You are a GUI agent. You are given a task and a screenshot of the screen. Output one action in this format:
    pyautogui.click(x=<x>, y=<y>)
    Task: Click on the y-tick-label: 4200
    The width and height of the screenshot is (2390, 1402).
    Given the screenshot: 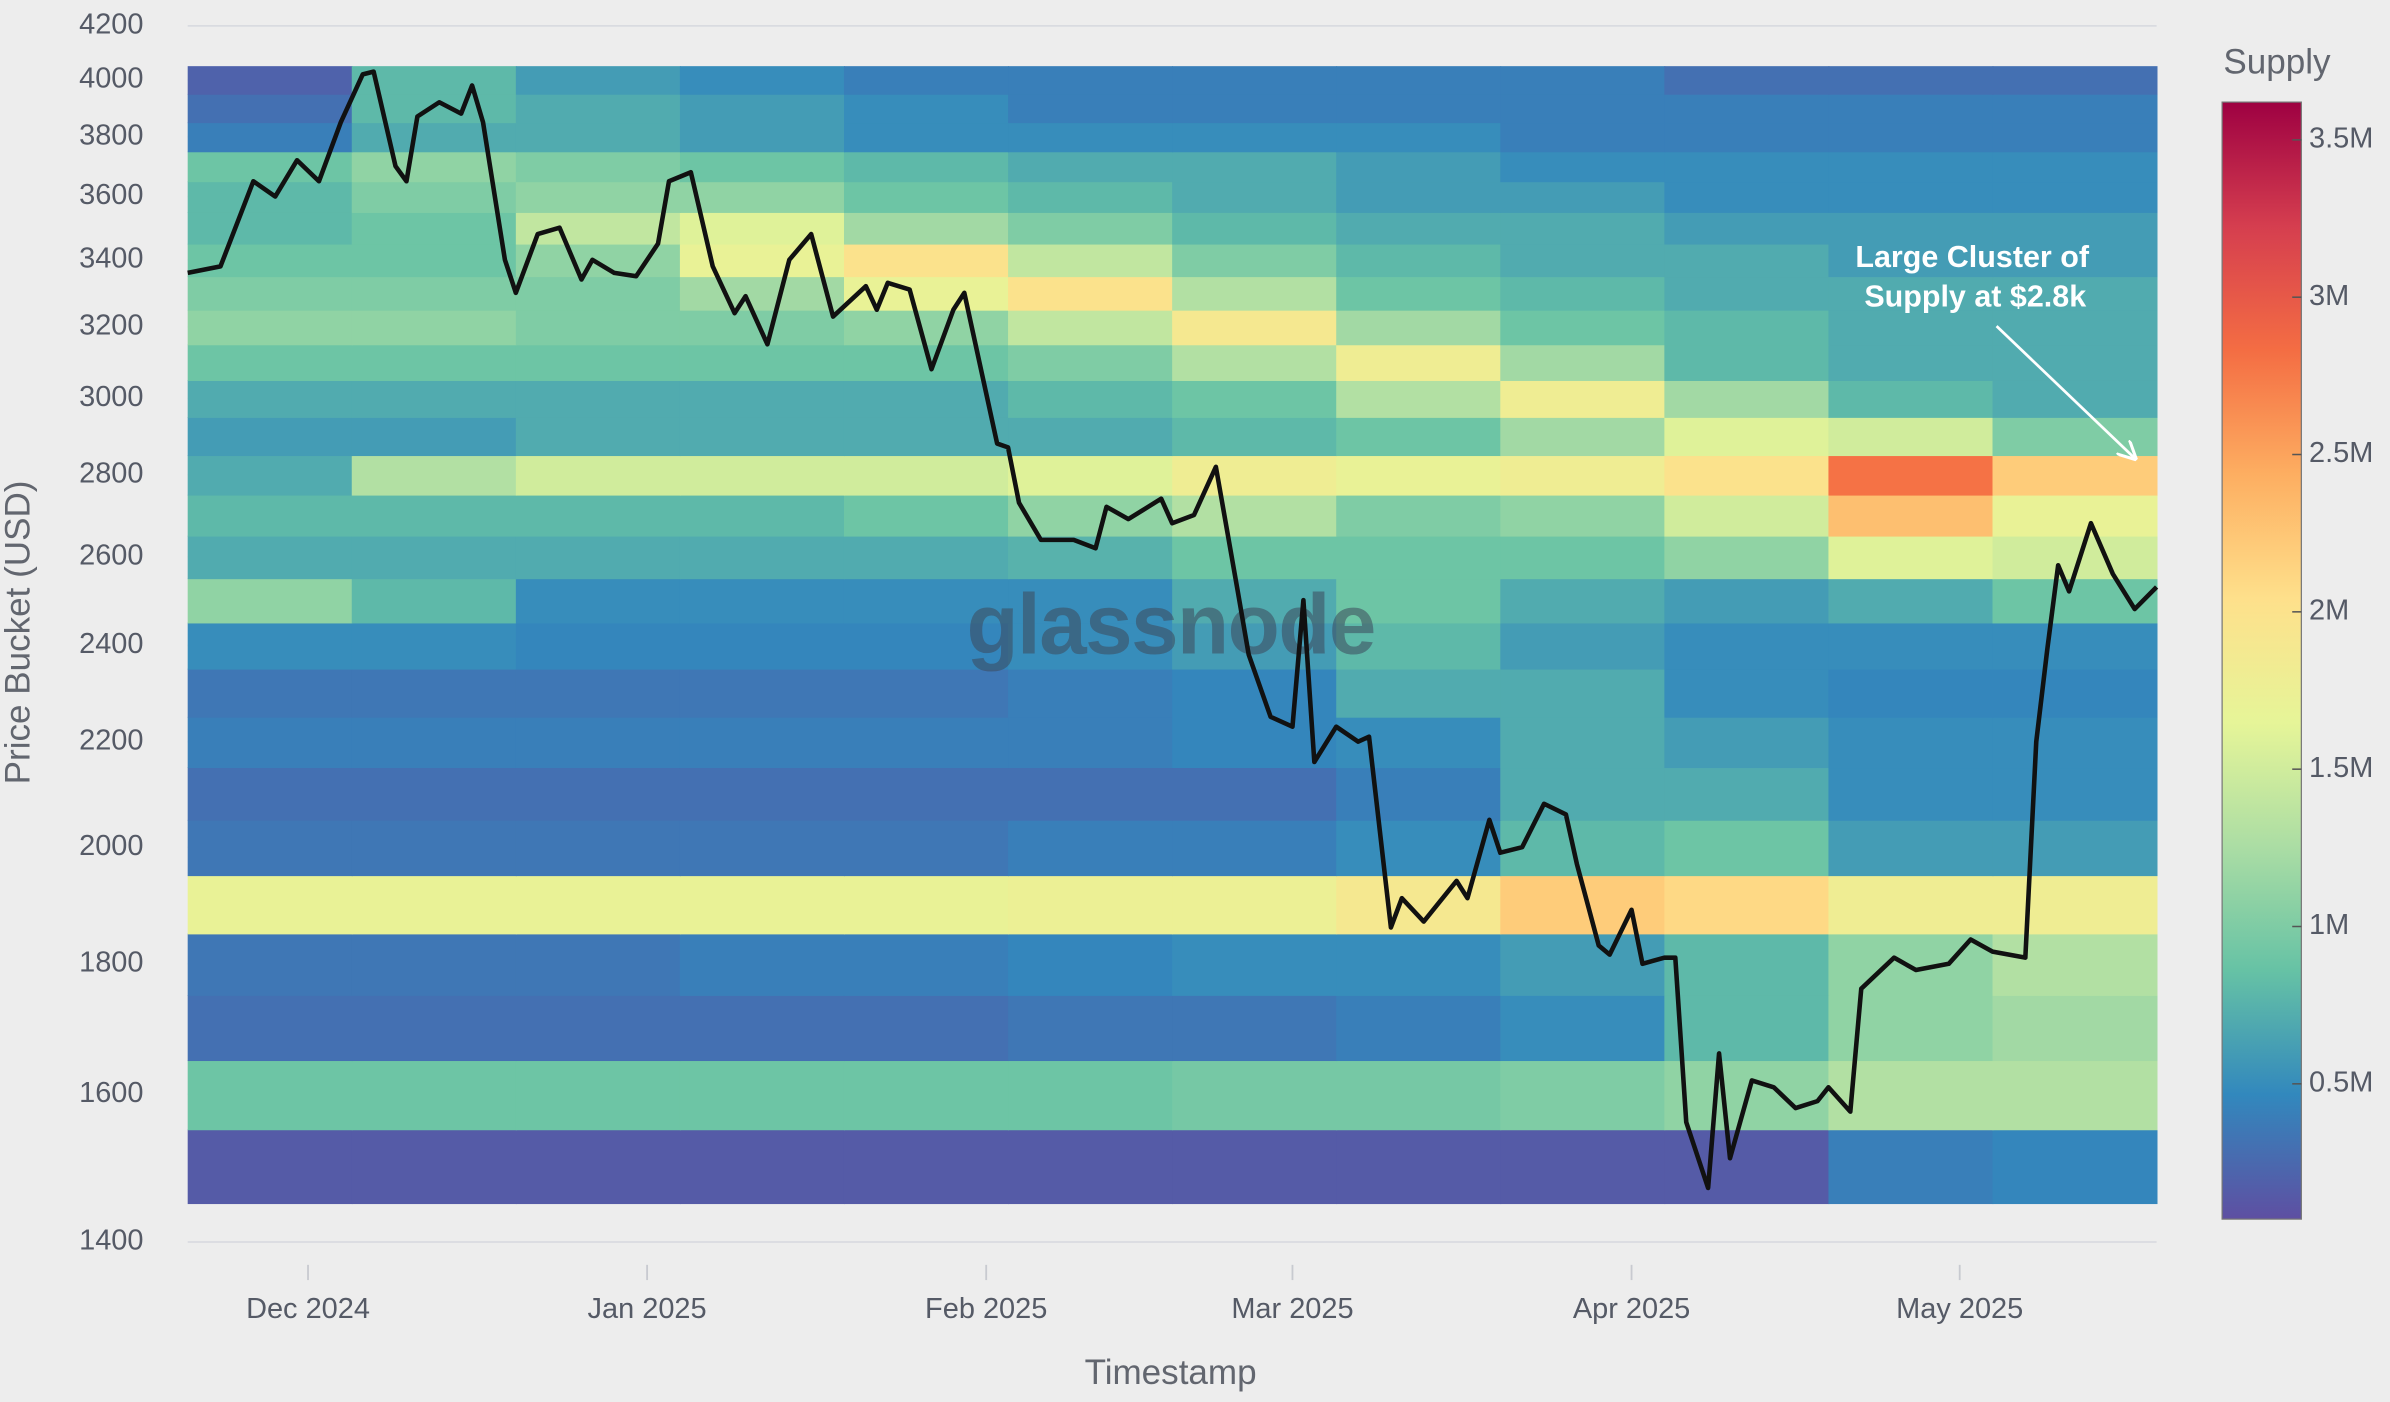 What is the action you would take?
    pyautogui.click(x=111, y=25)
    